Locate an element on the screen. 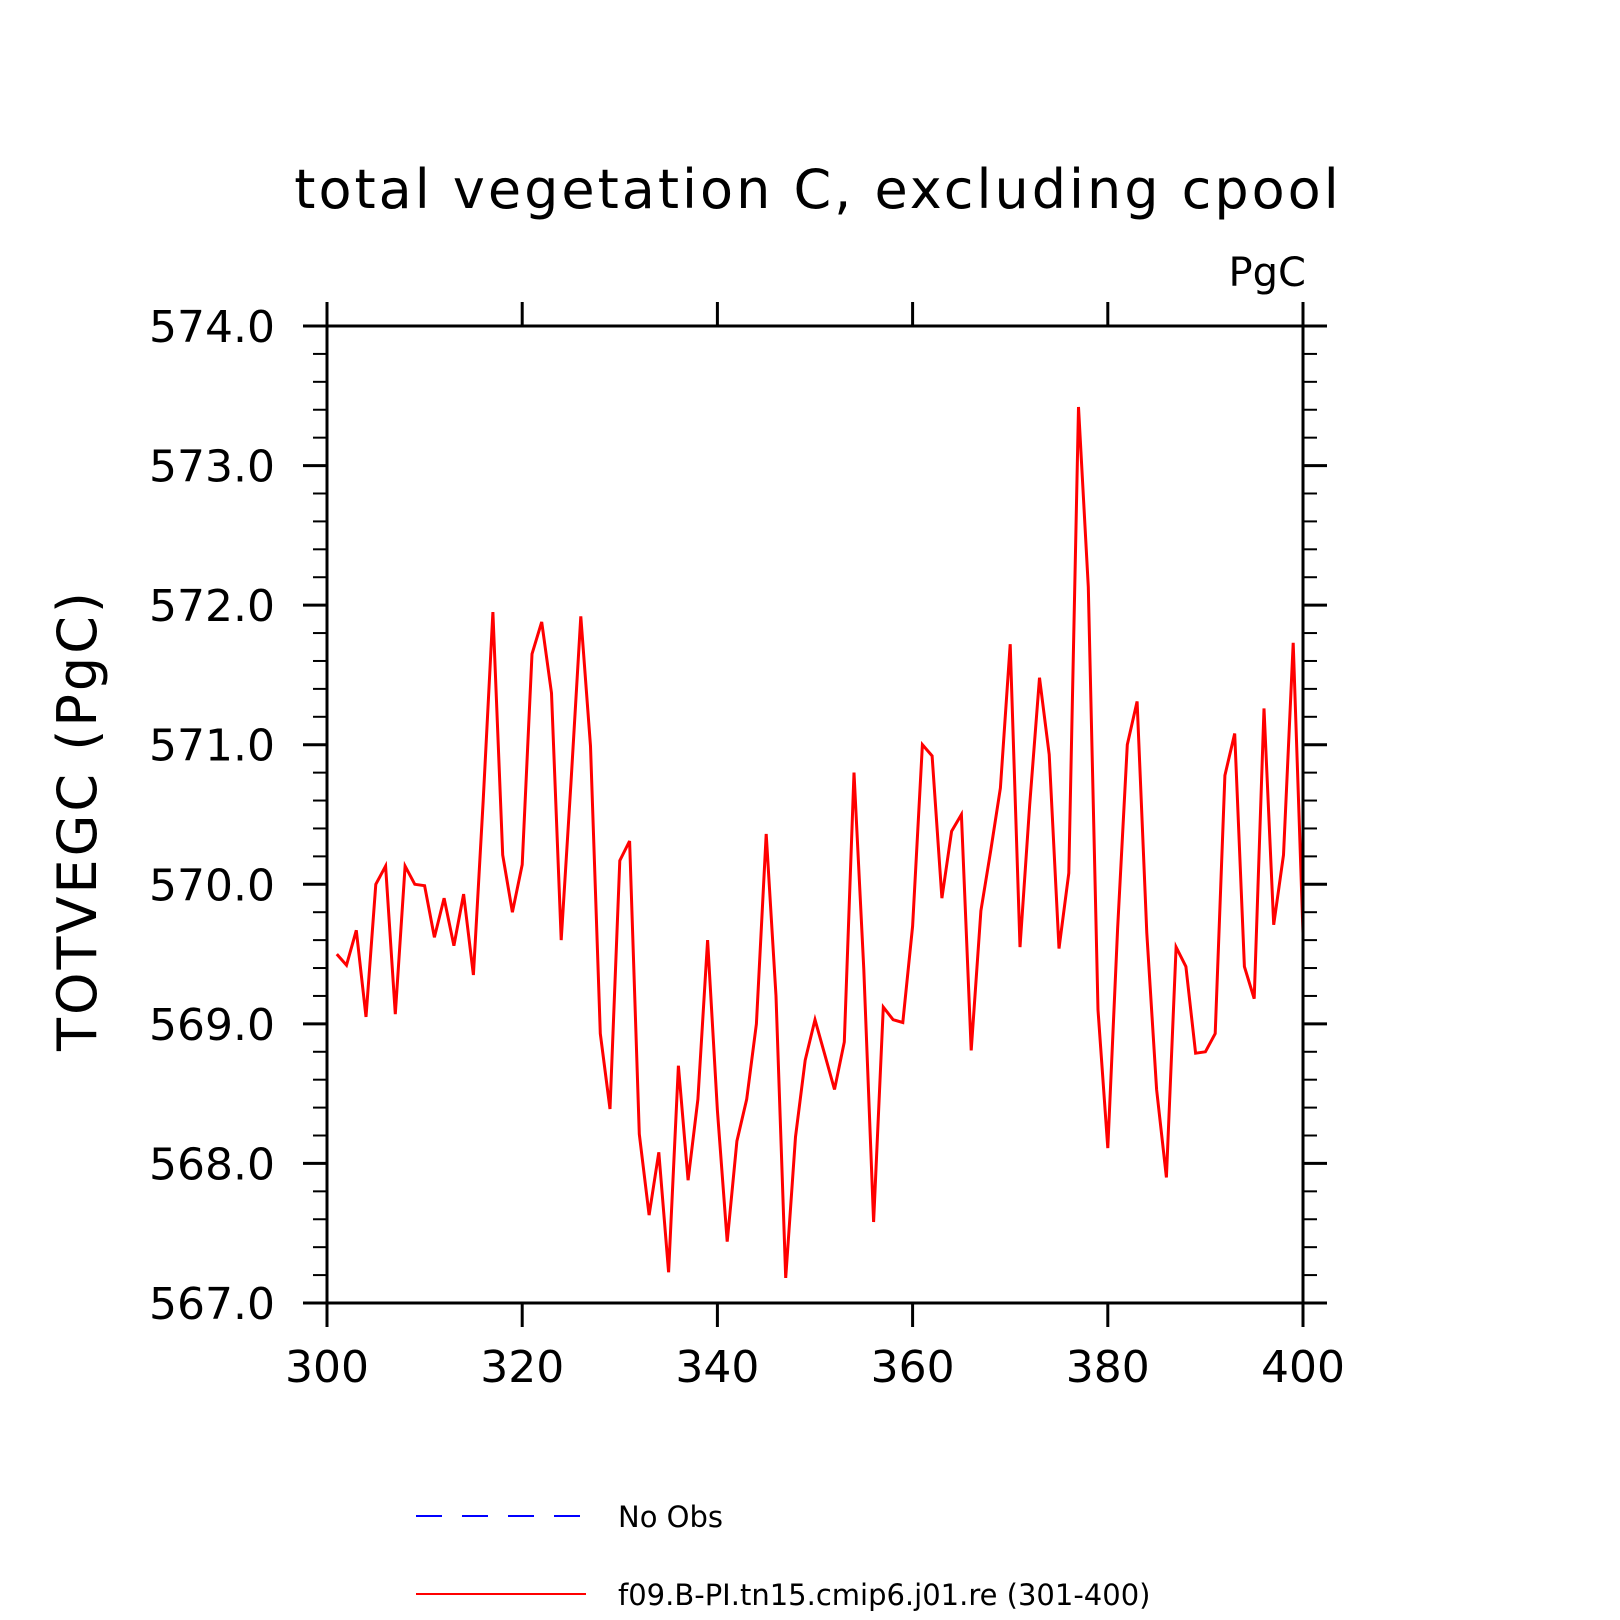 Image resolution: width=1620 pixels, height=1620 pixels. y-tick-label: 573.0 is located at coordinates (212, 467).